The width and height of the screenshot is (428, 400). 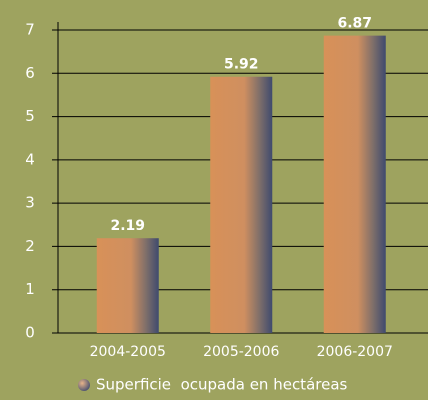 I want to click on legend-marker, so click(x=84, y=385).